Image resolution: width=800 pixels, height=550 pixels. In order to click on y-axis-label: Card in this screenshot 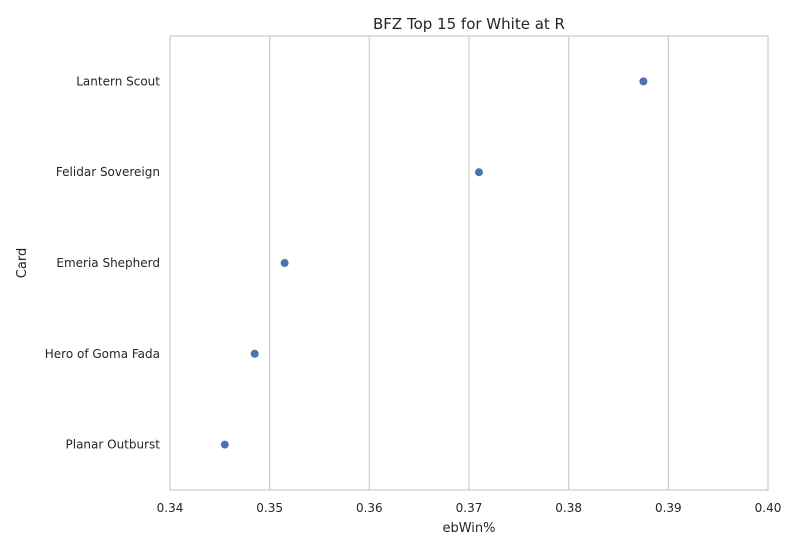, I will do `click(22, 263)`.